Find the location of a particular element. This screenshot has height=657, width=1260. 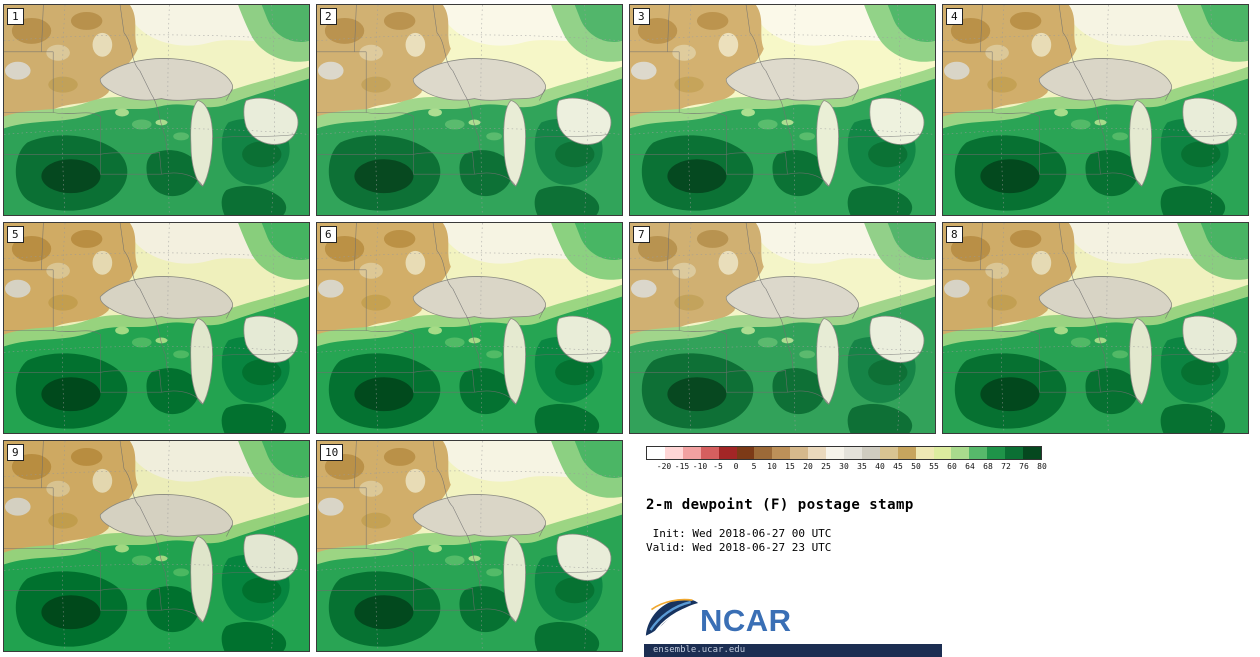

colorbar-tick-label: 50 is located at coordinates (916, 466).